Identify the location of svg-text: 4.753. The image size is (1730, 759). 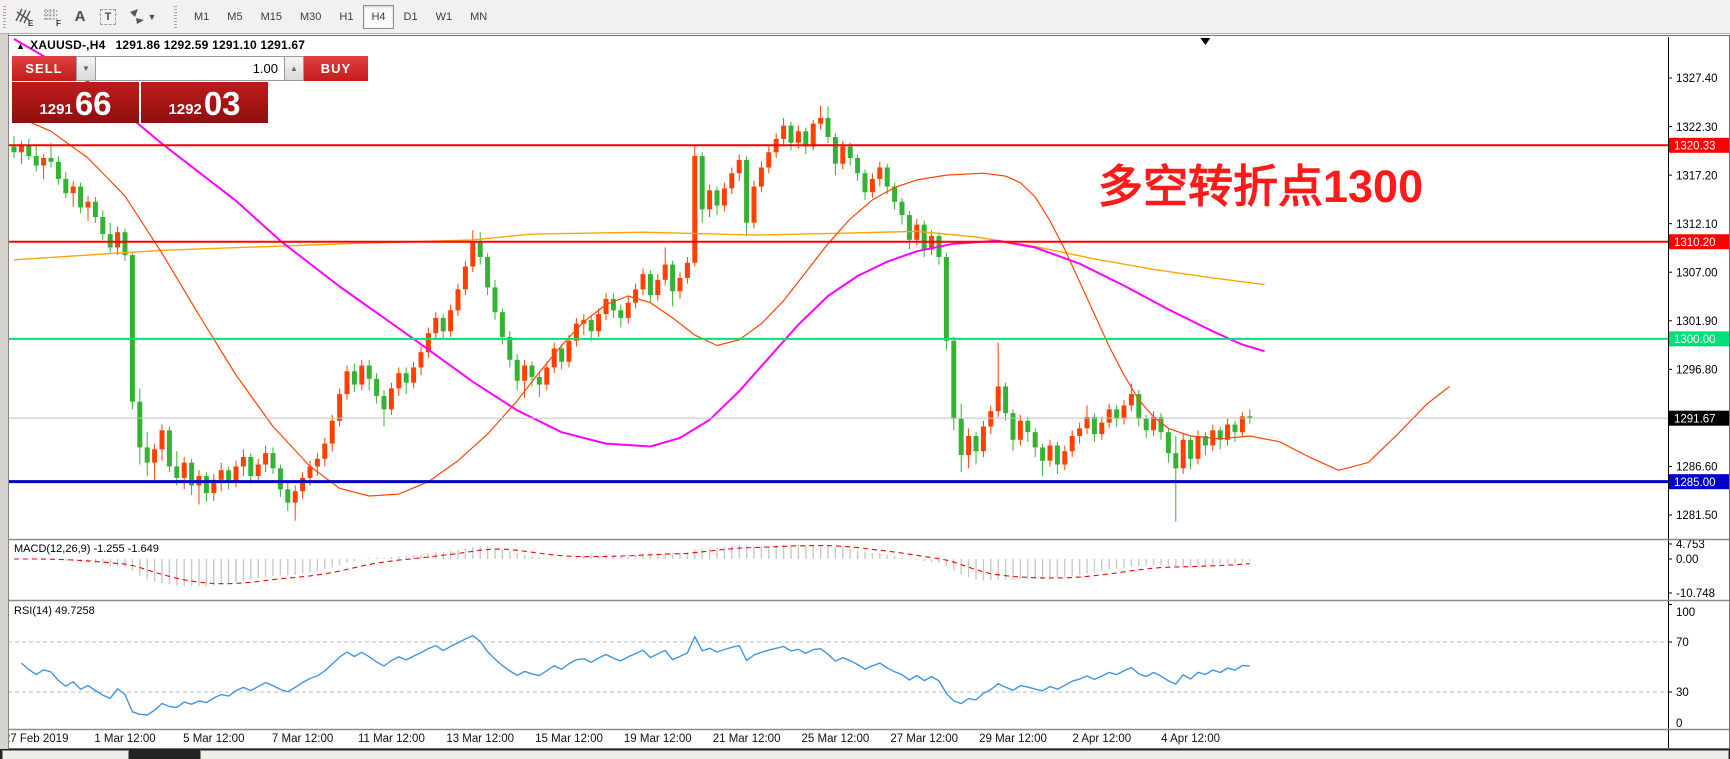
(1690, 545).